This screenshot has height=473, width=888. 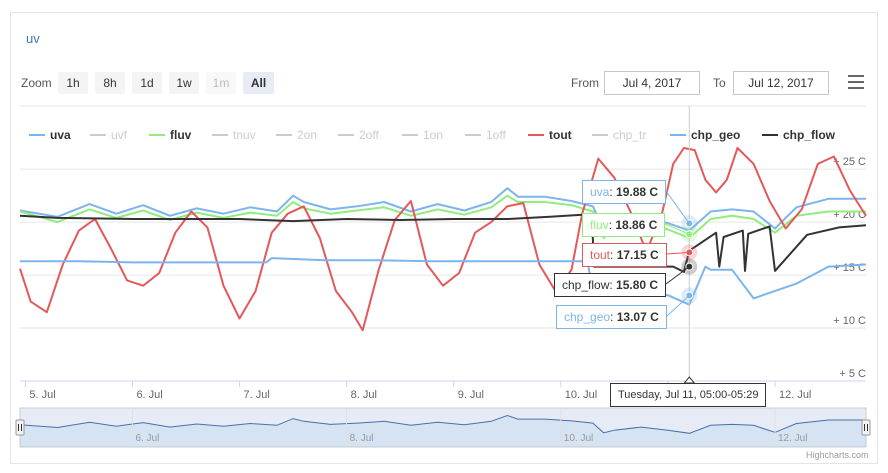 I want to click on legend-item-tnuv: tnuv, so click(x=244, y=135).